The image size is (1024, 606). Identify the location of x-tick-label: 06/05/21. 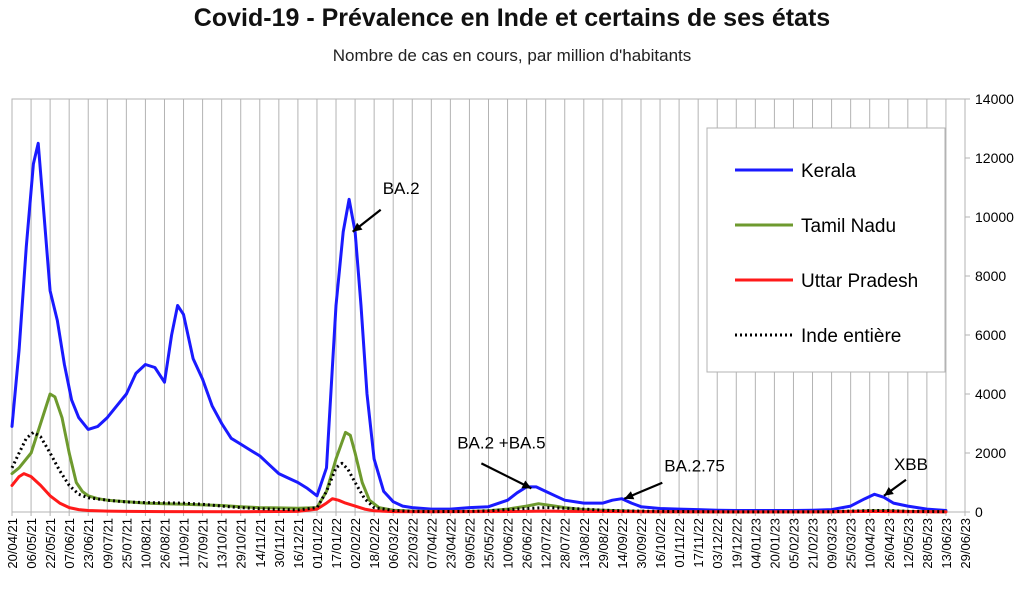
(31, 543).